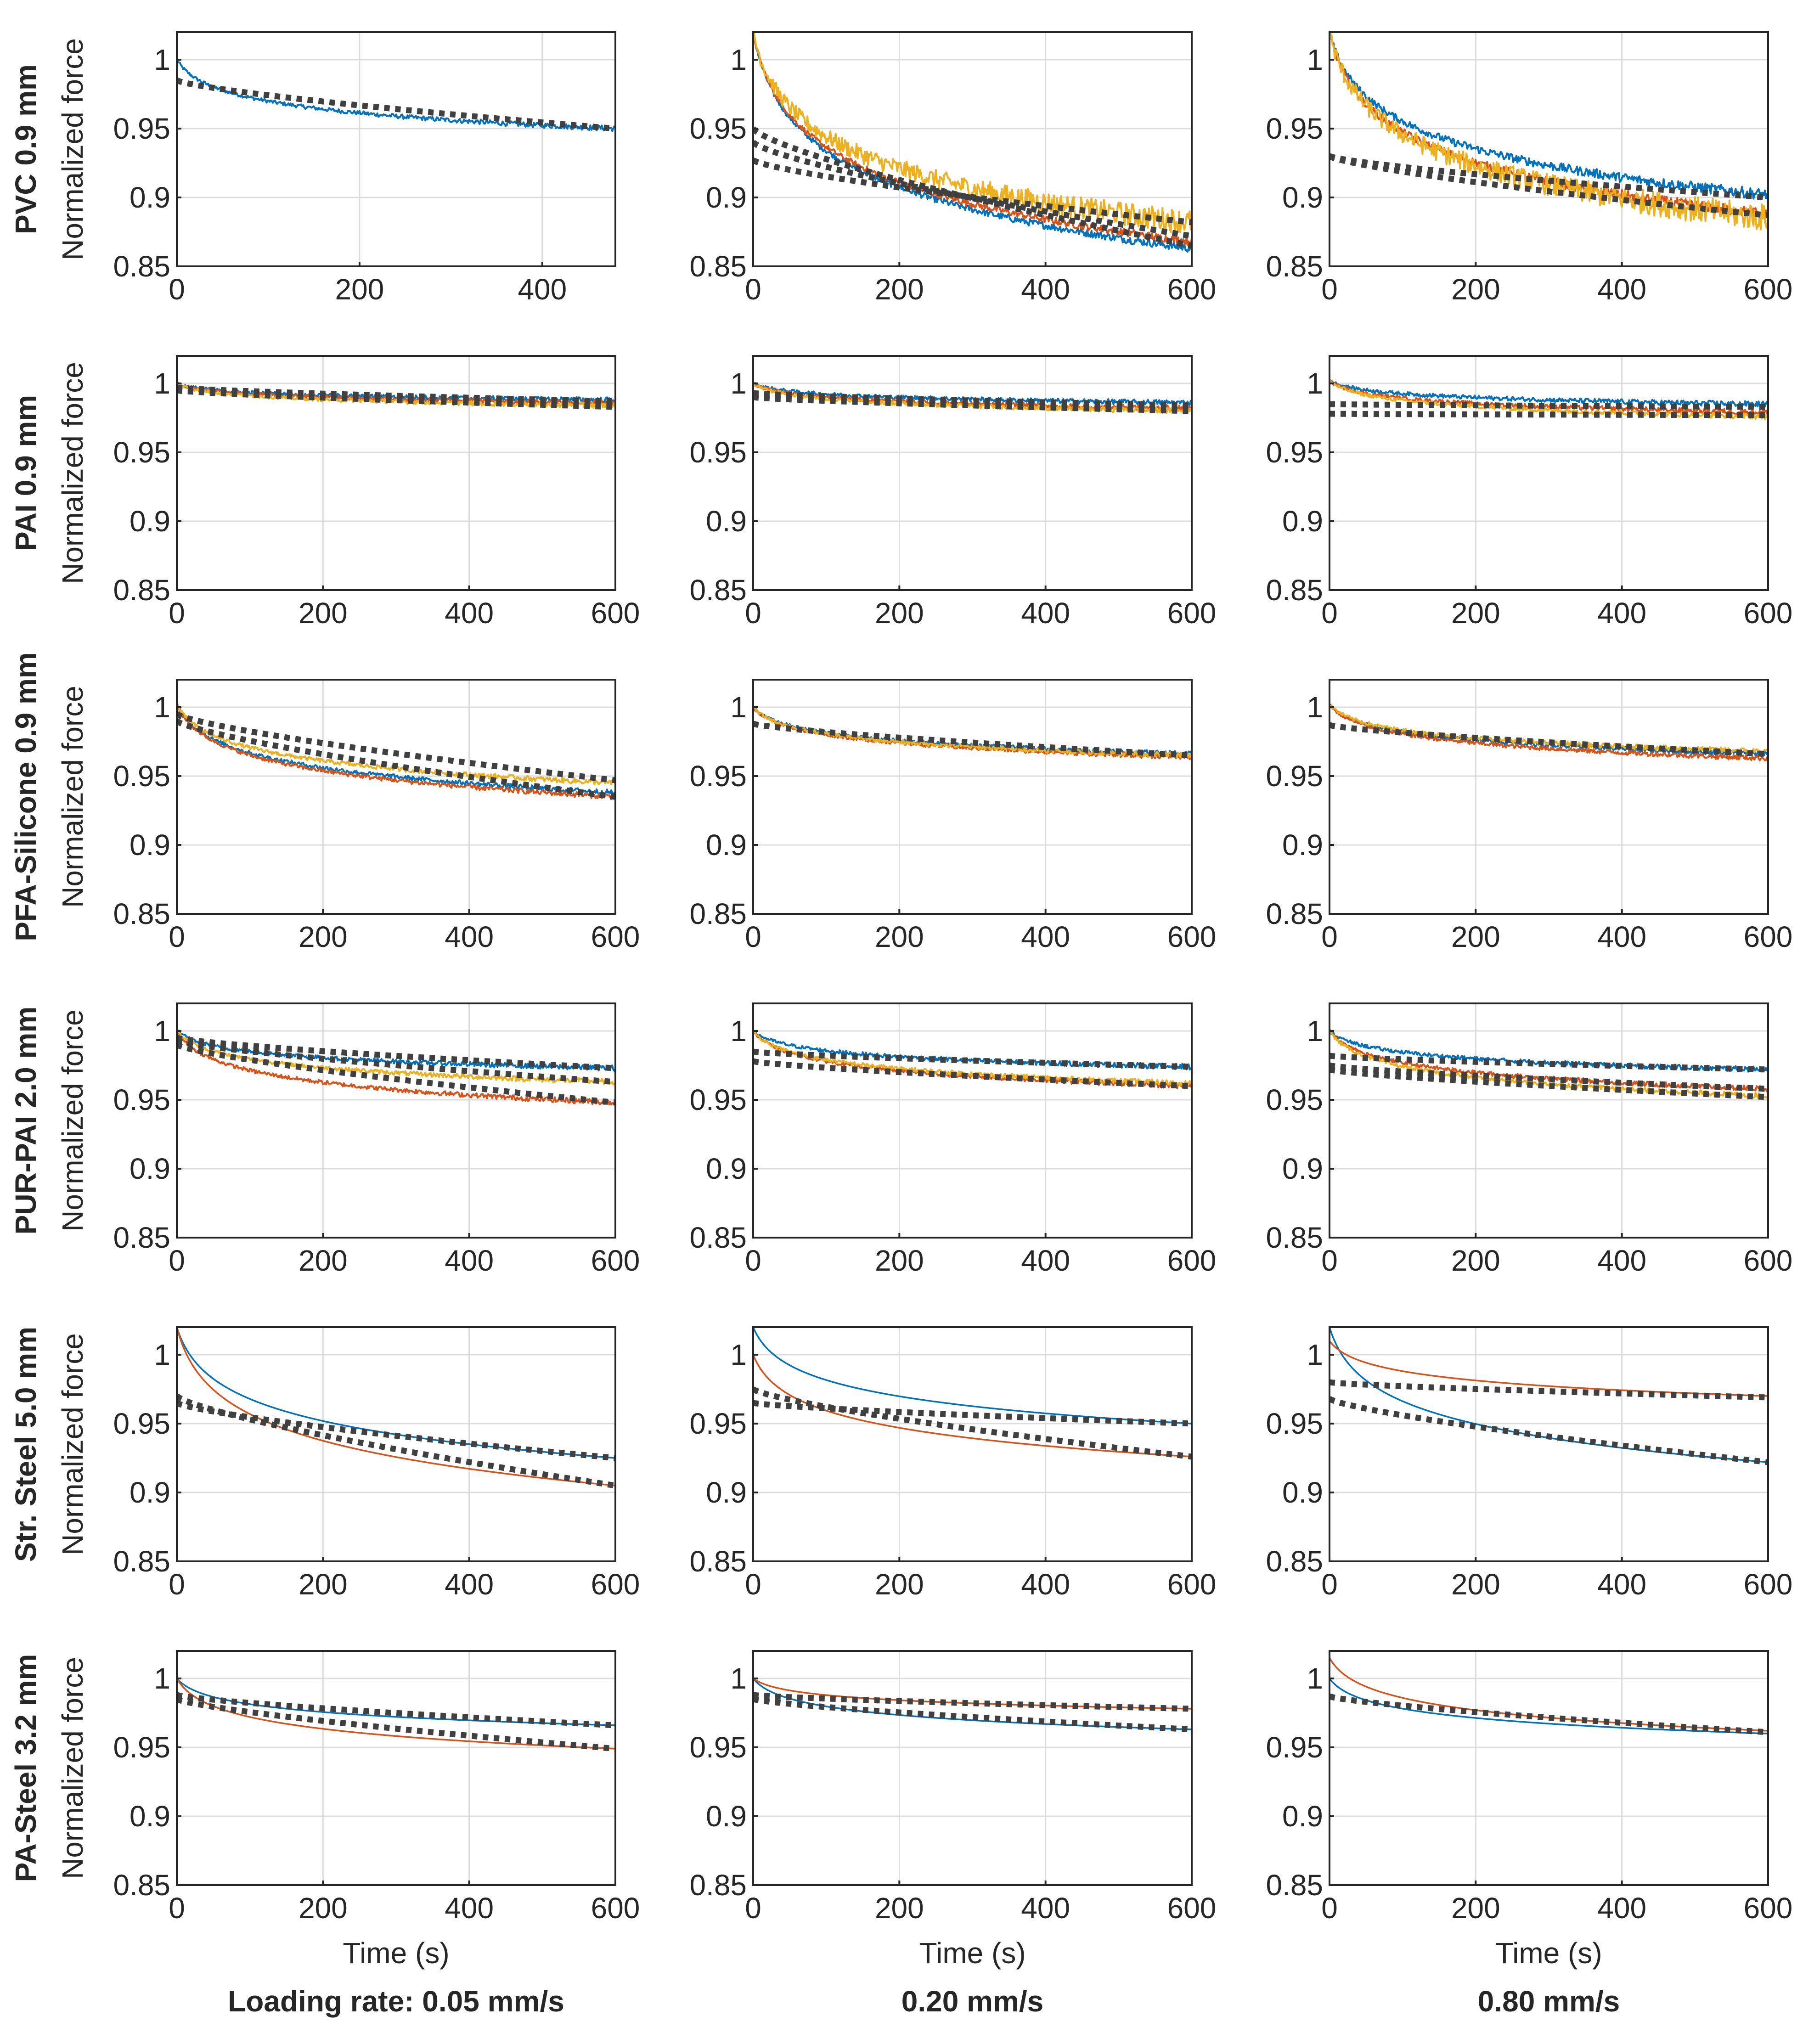  Describe the element at coordinates (396, 473) in the screenshot. I see `panel-r1-c0` at that location.